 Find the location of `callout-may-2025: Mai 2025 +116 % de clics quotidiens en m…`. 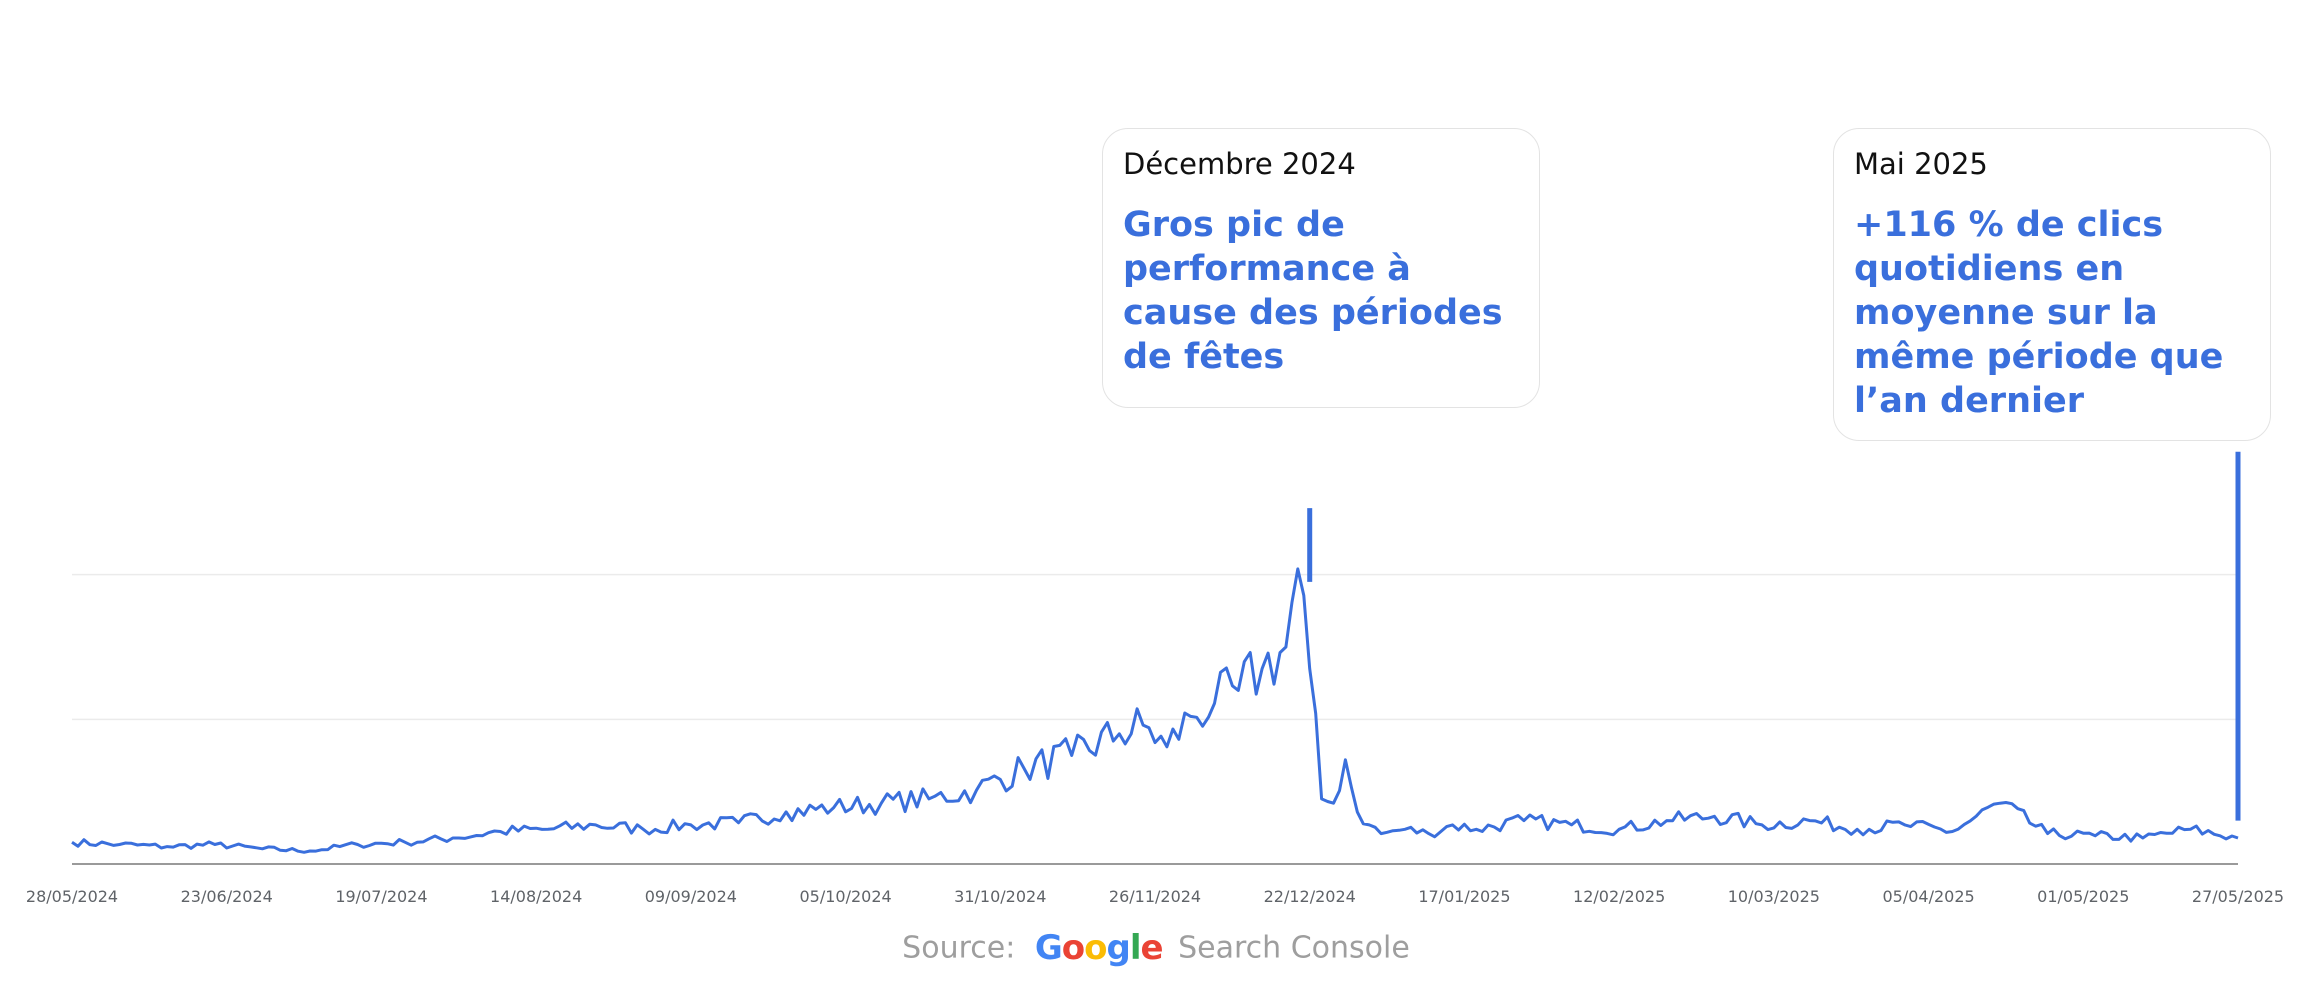

callout-may-2025: Mai 2025 +116 % de clics quotidiens en m… is located at coordinates (2052, 284).